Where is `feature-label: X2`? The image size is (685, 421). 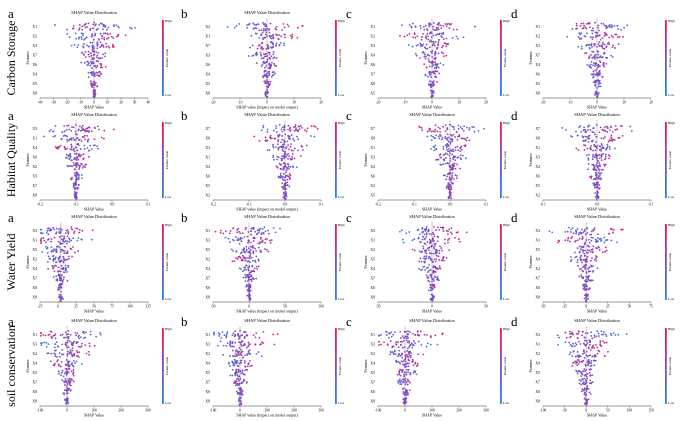
feature-label: X2 is located at coordinates (372, 250).